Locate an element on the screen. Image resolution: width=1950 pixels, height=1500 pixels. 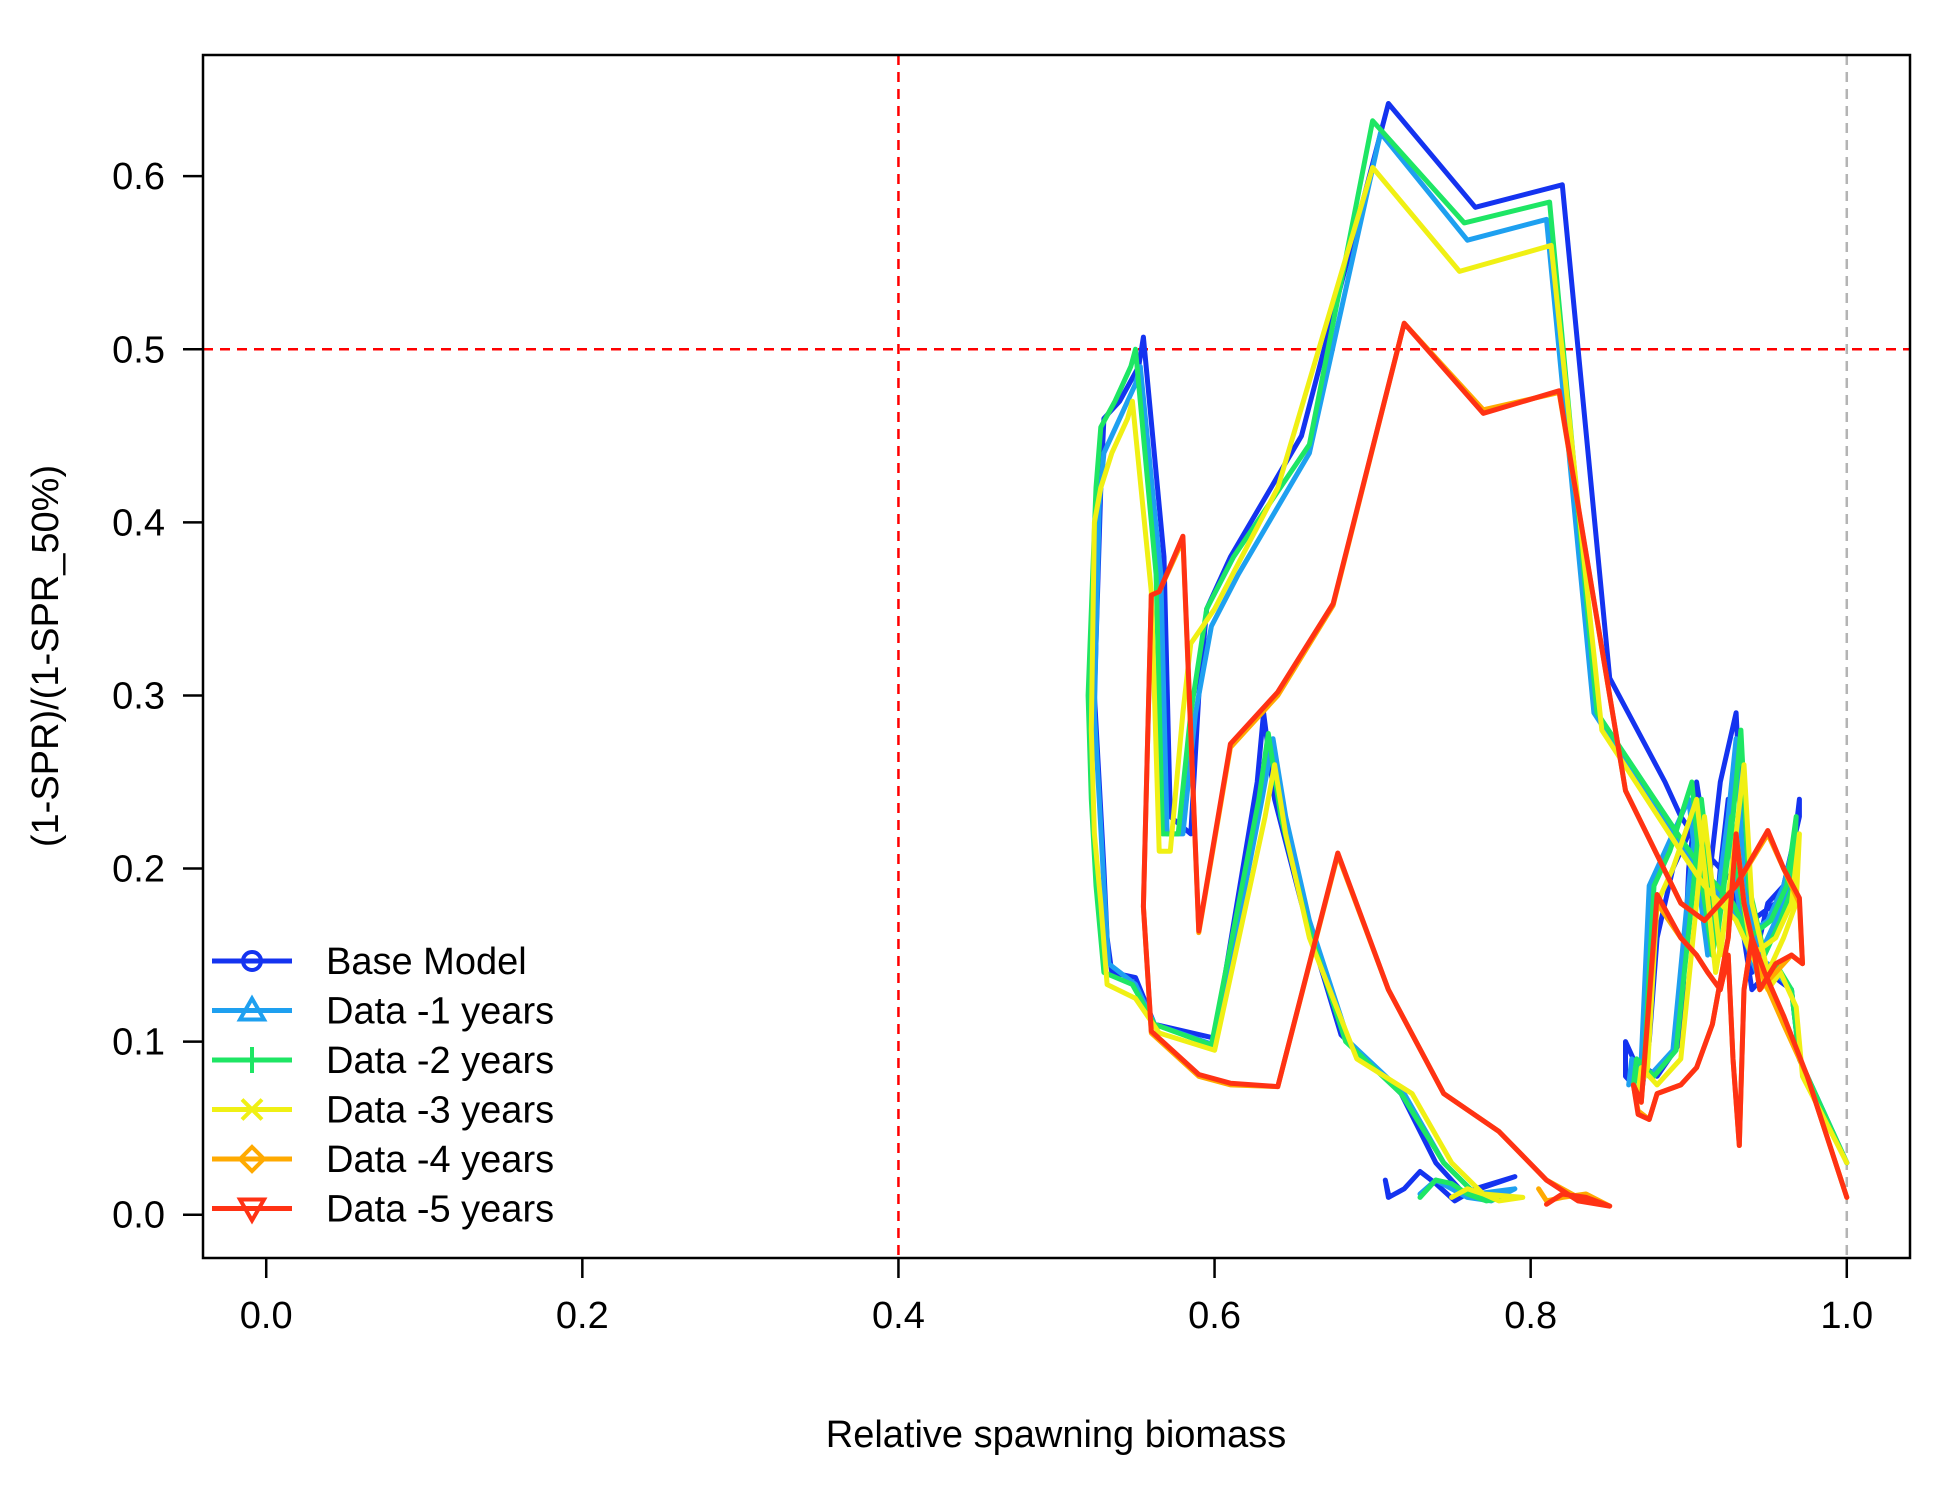
legend-item: Data -5 years is located at coordinates (383, 1210).